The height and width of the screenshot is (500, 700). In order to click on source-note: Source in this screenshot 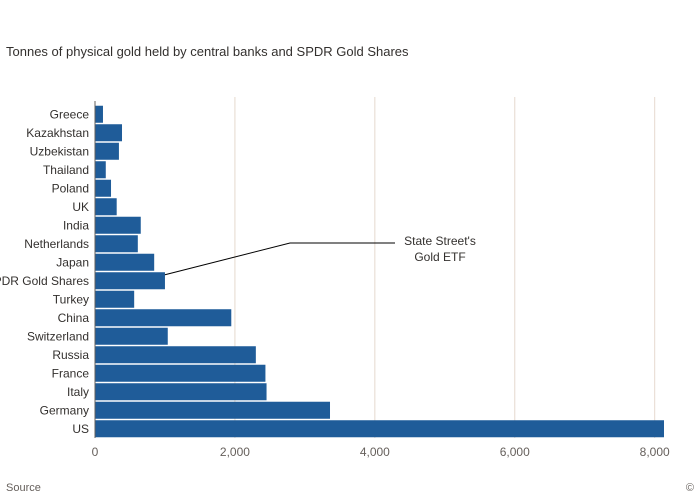, I will do `click(23, 488)`.